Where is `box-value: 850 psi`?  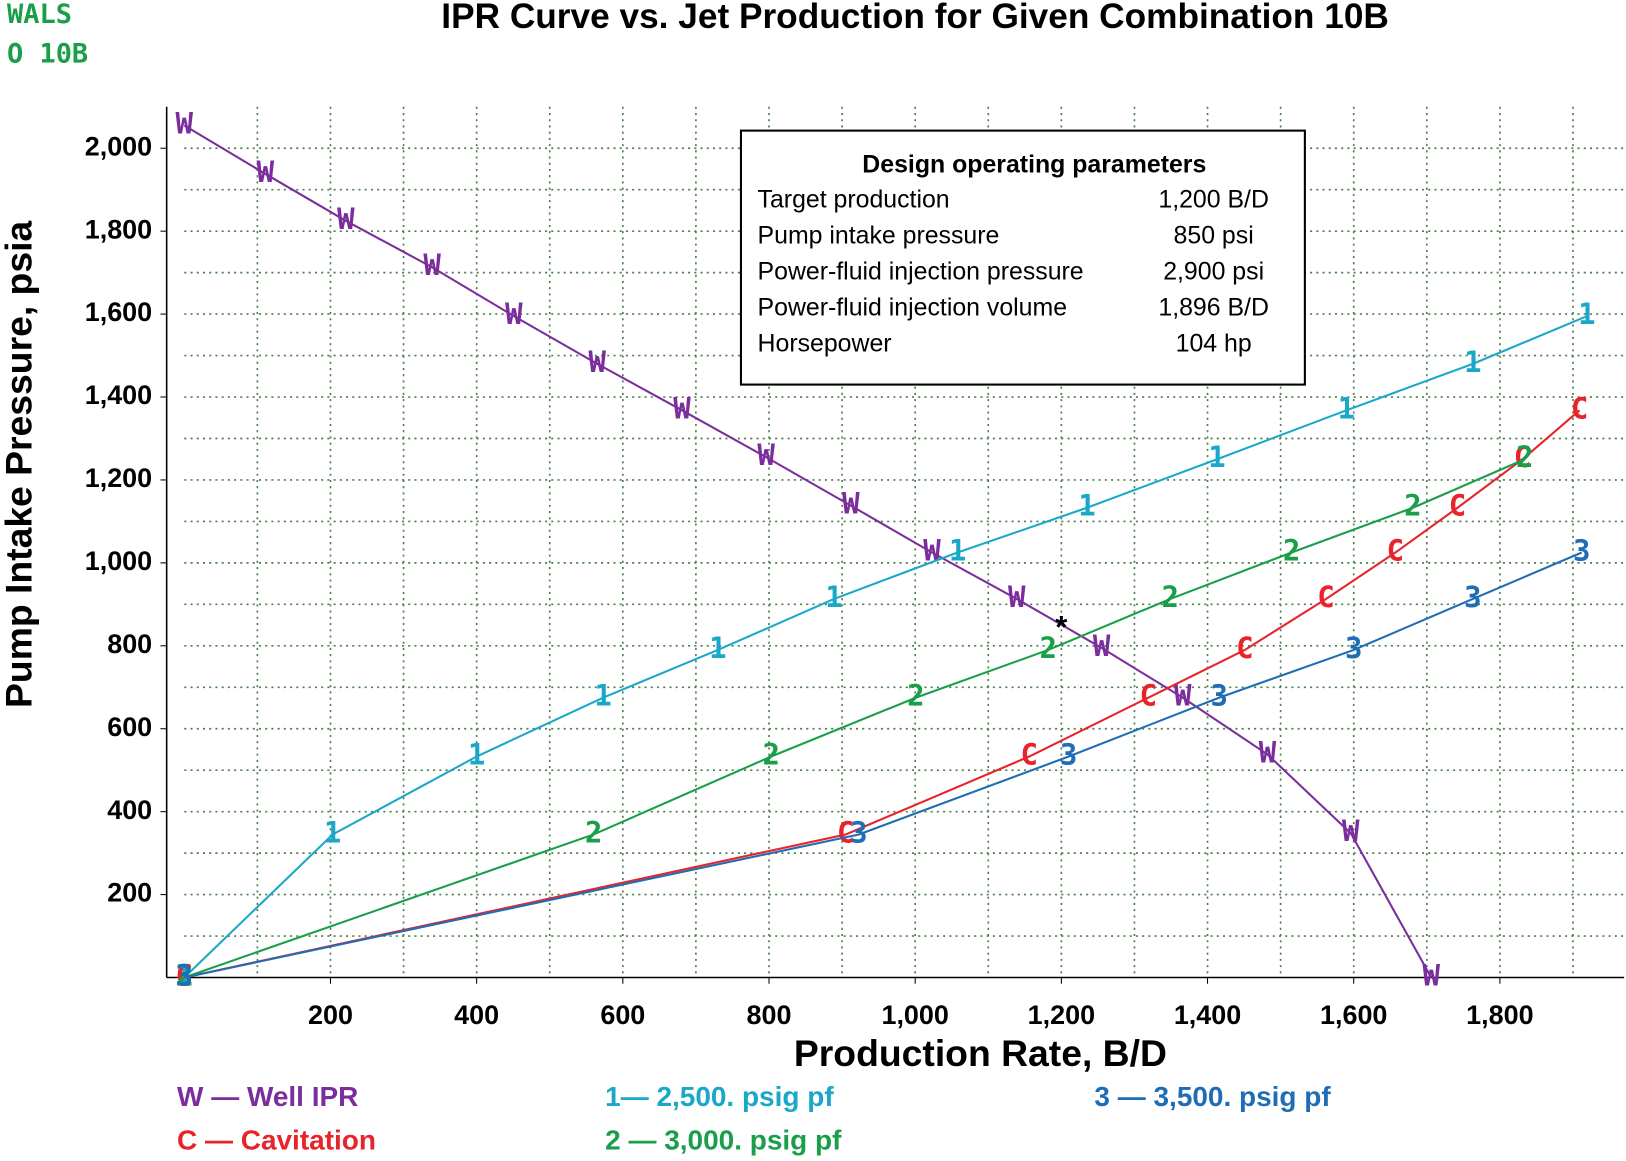 box-value: 850 psi is located at coordinates (1214, 236).